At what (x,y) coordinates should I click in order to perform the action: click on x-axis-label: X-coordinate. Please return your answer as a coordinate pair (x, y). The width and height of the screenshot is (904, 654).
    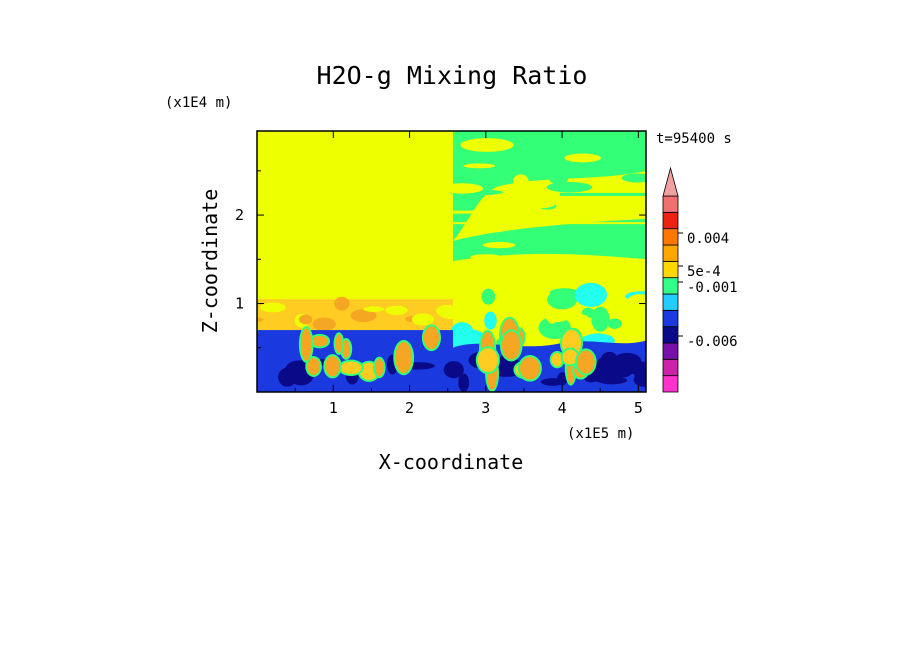
    Looking at the image, I should click on (451, 462).